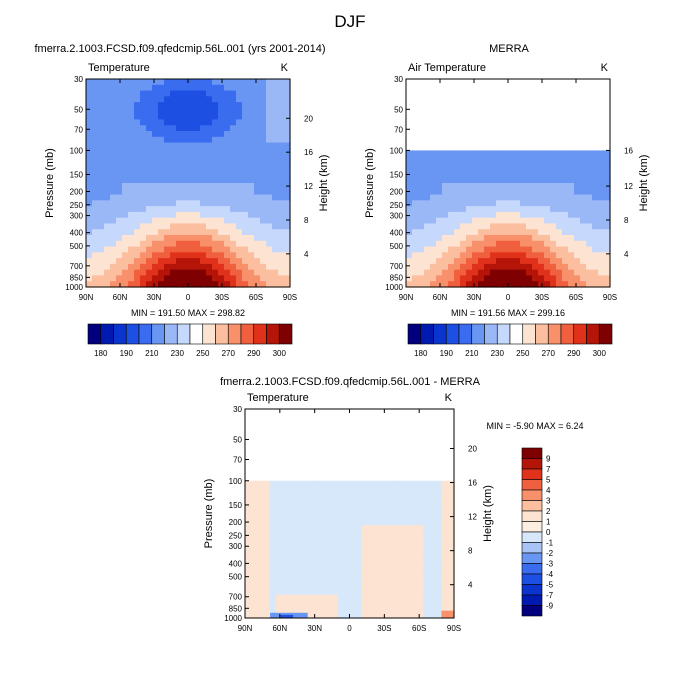  I want to click on y-tick-label: 700, so click(77, 266).